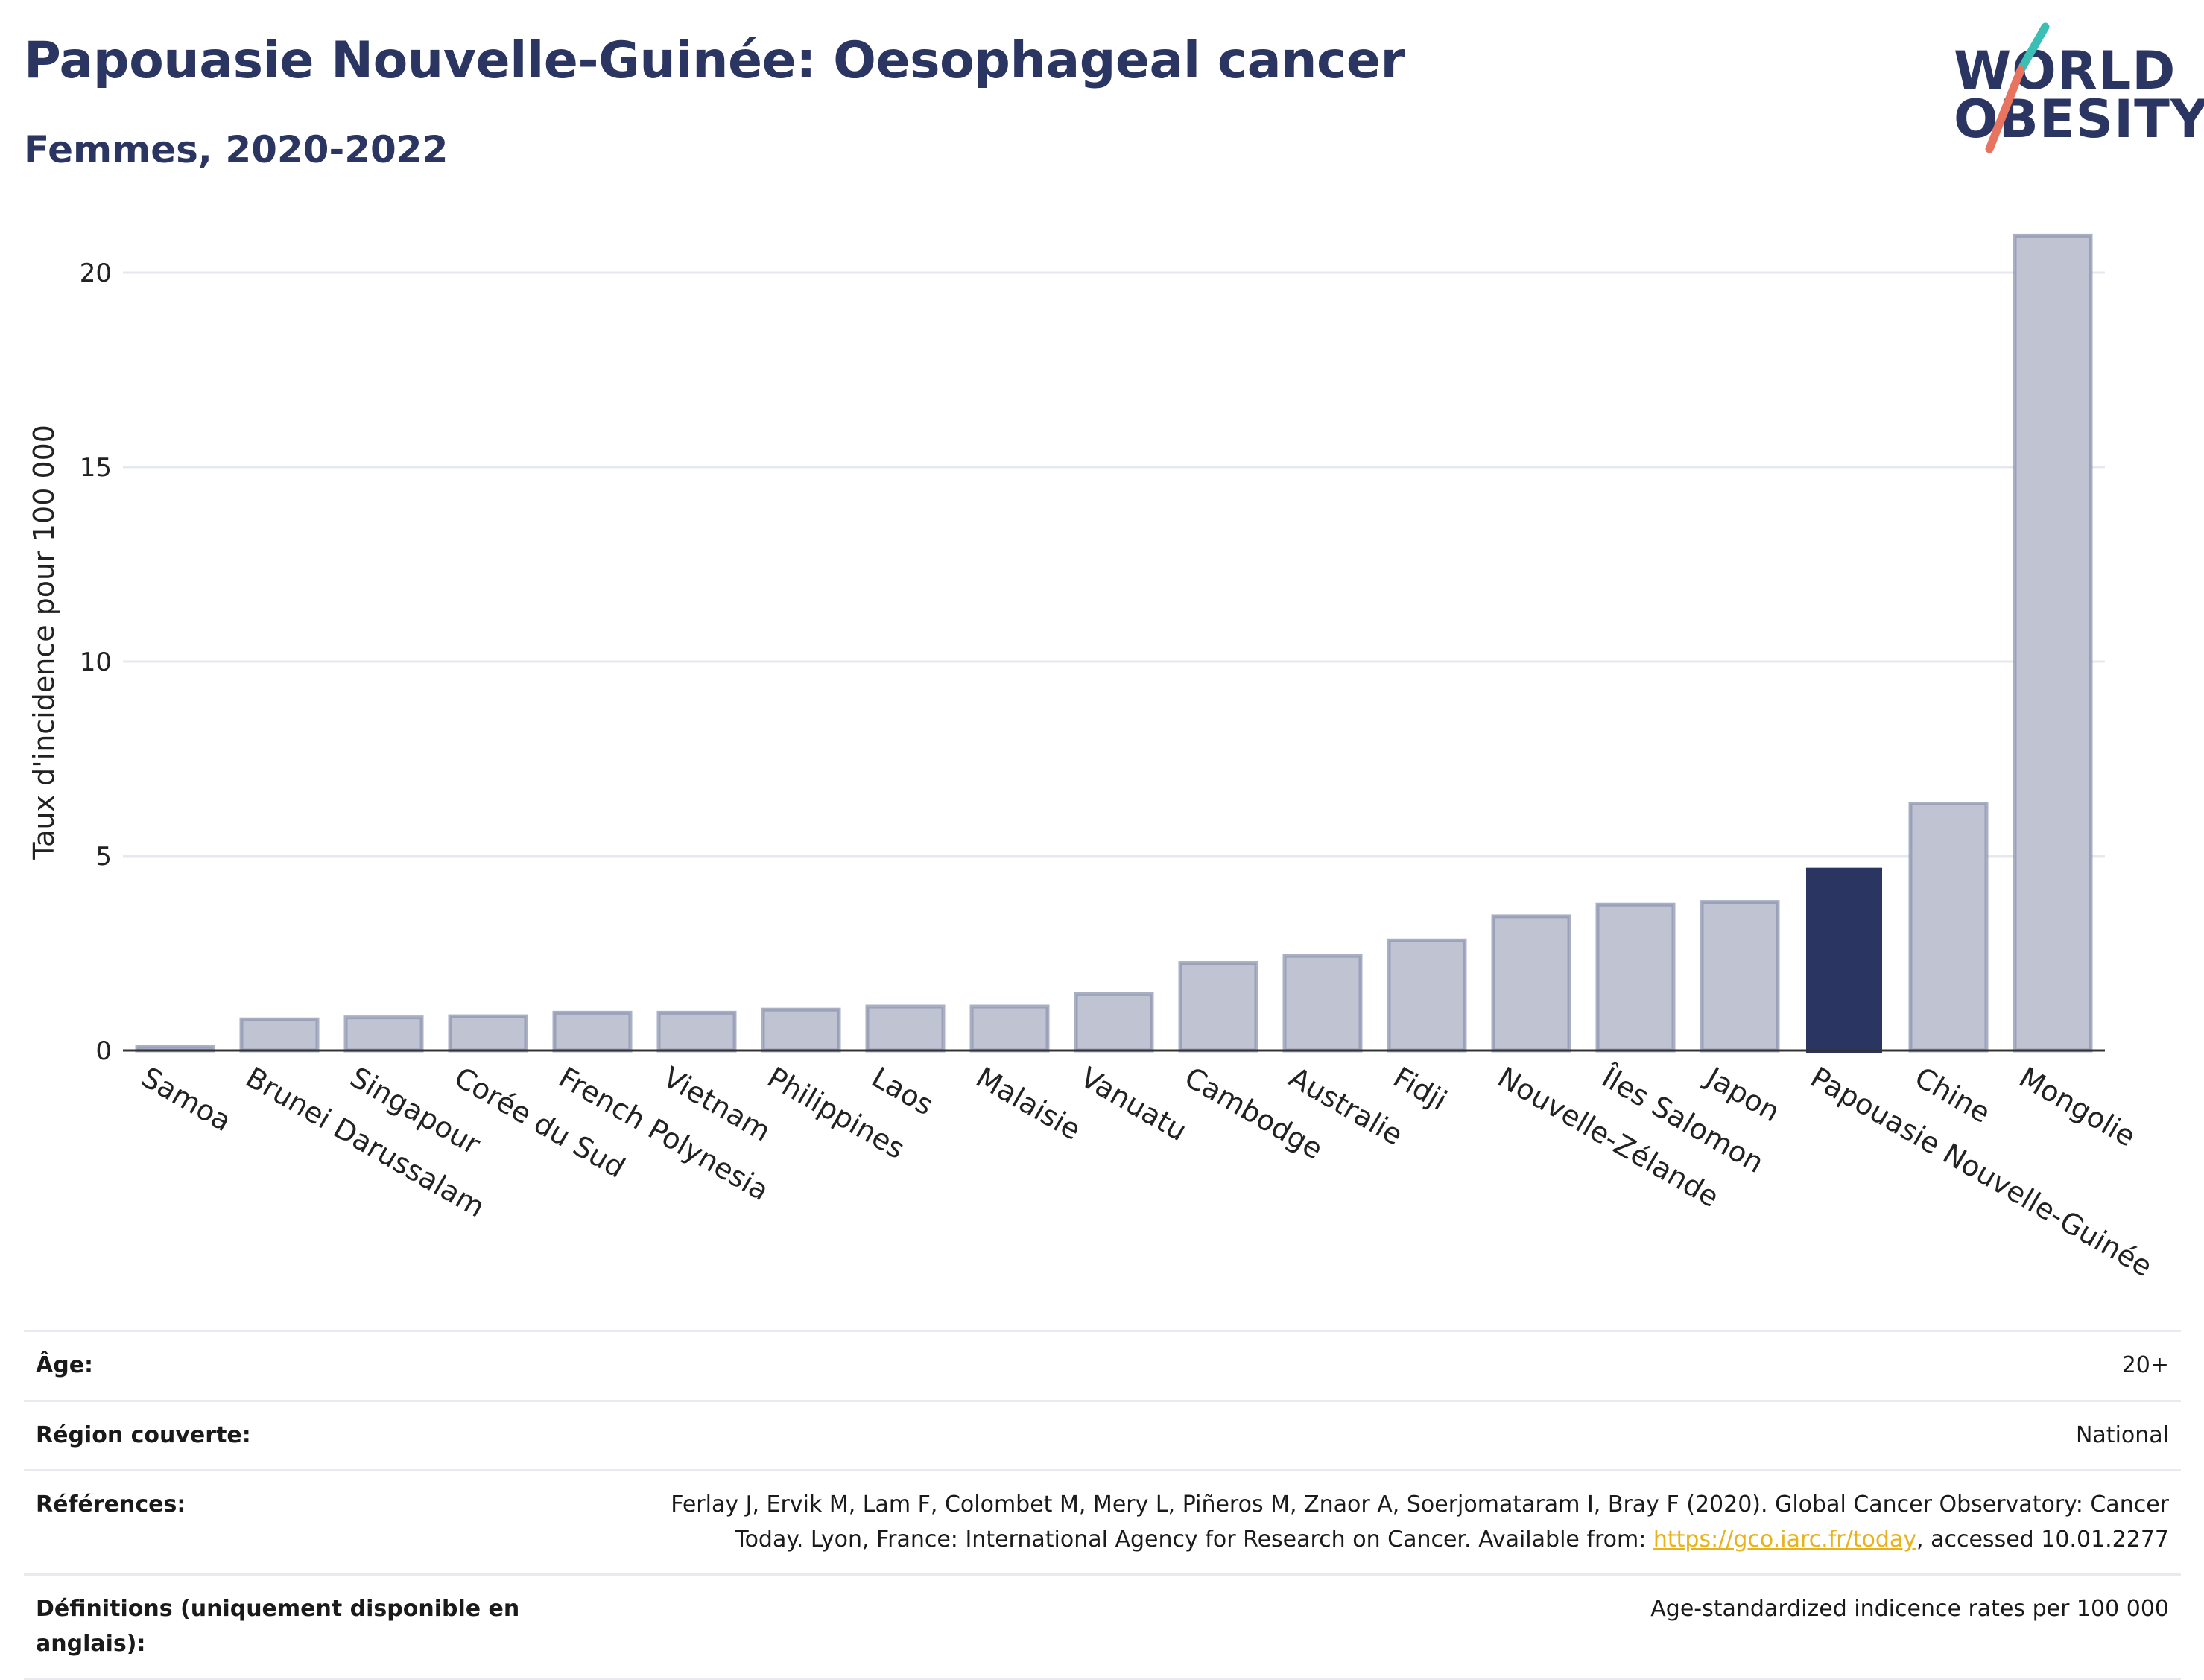 The width and height of the screenshot is (2204, 1680). I want to click on reference-text-accessed: , accessed 10.01.2277, so click(2042, 1539).